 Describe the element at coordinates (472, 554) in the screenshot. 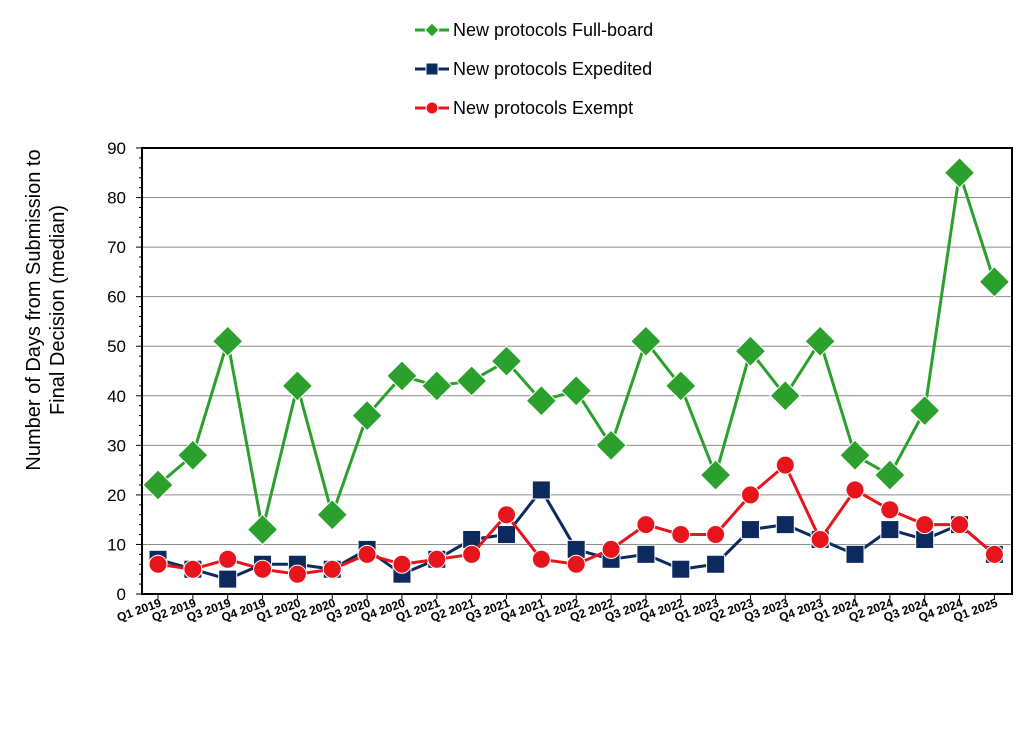

I see `data-point-new-protocols-exempt-q2-2021` at that location.